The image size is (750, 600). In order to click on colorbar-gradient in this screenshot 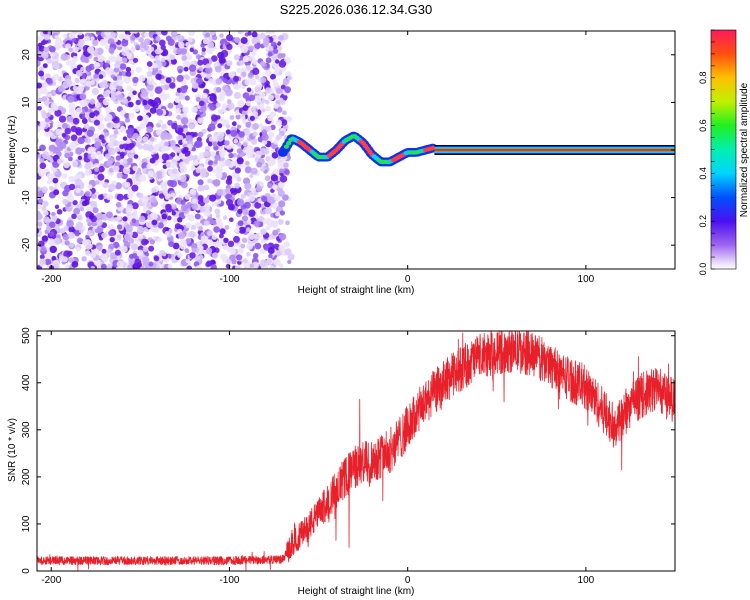, I will do `click(723, 149)`.